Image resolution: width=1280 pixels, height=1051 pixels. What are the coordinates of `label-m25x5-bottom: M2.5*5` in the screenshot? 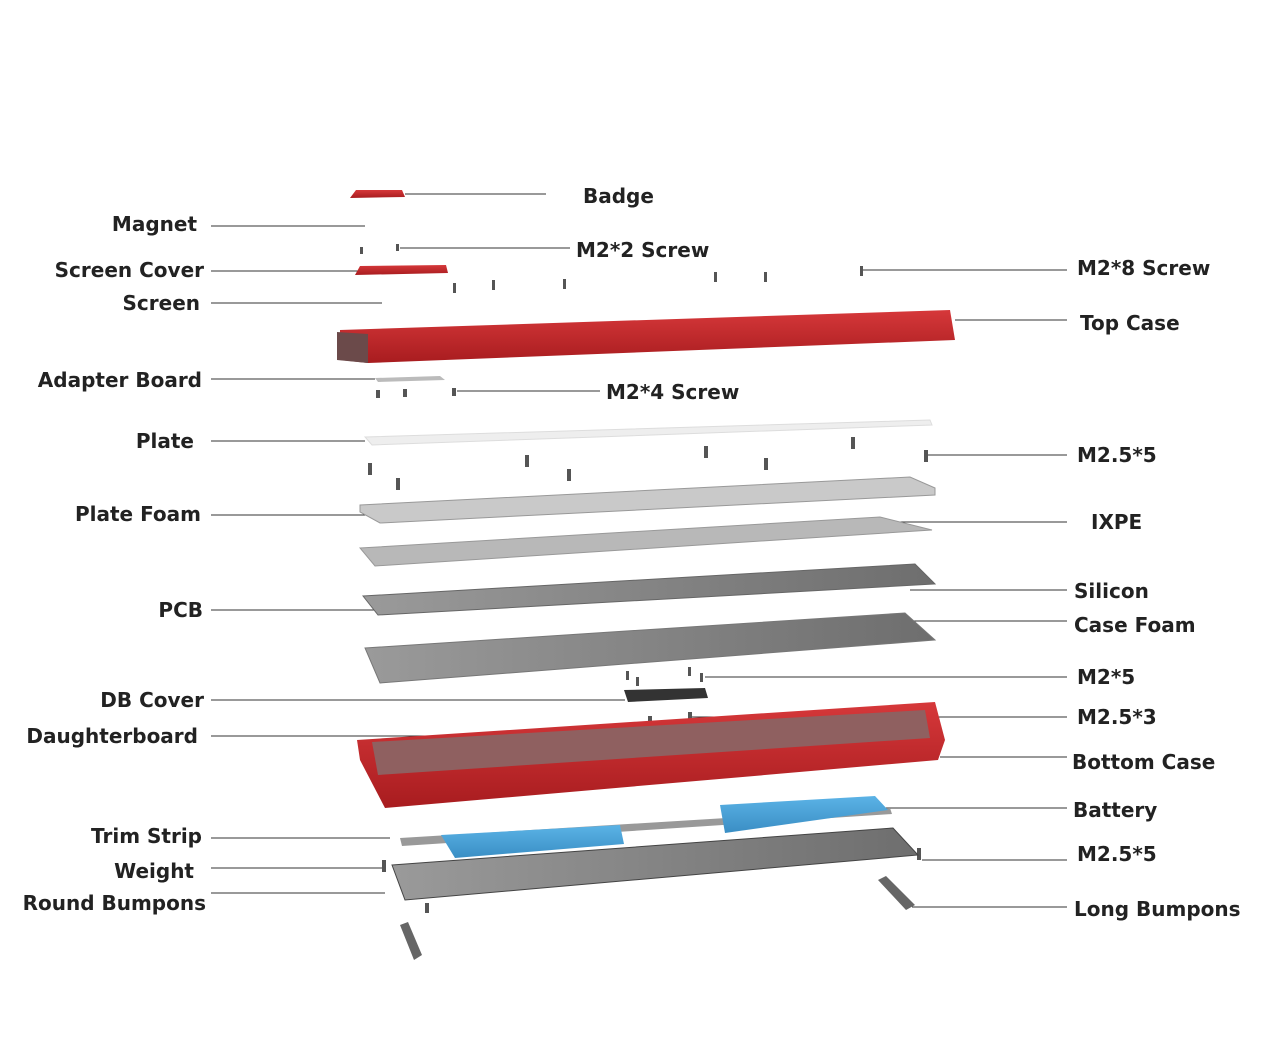 It's located at (1117, 854).